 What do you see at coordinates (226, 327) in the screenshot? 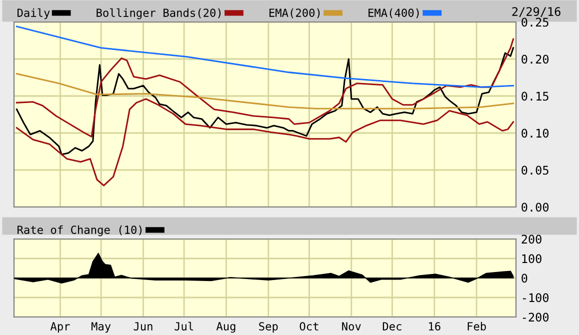
I see `x-tick-label: Aug` at bounding box center [226, 327].